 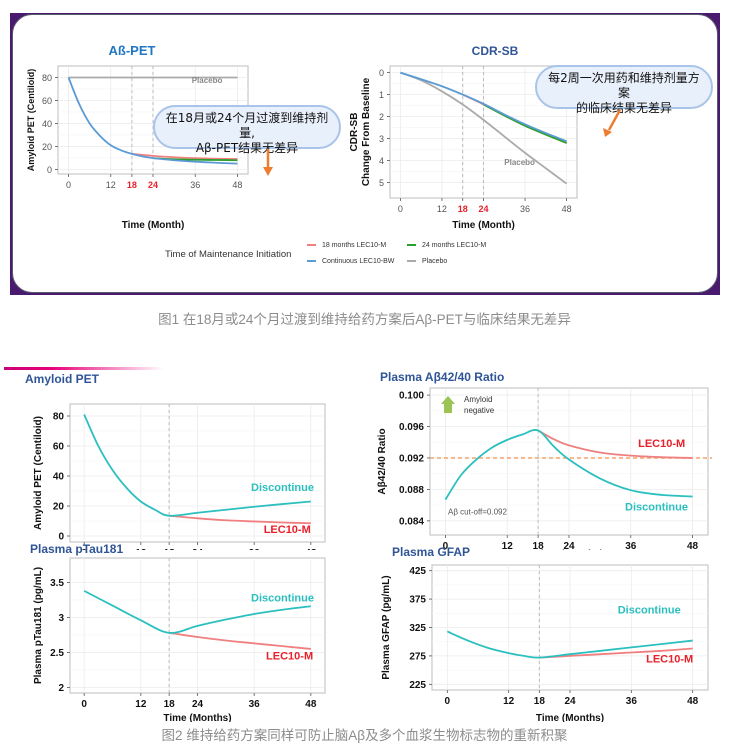 What do you see at coordinates (483, 225) in the screenshot?
I see `x-axis-label: Time (Month)` at bounding box center [483, 225].